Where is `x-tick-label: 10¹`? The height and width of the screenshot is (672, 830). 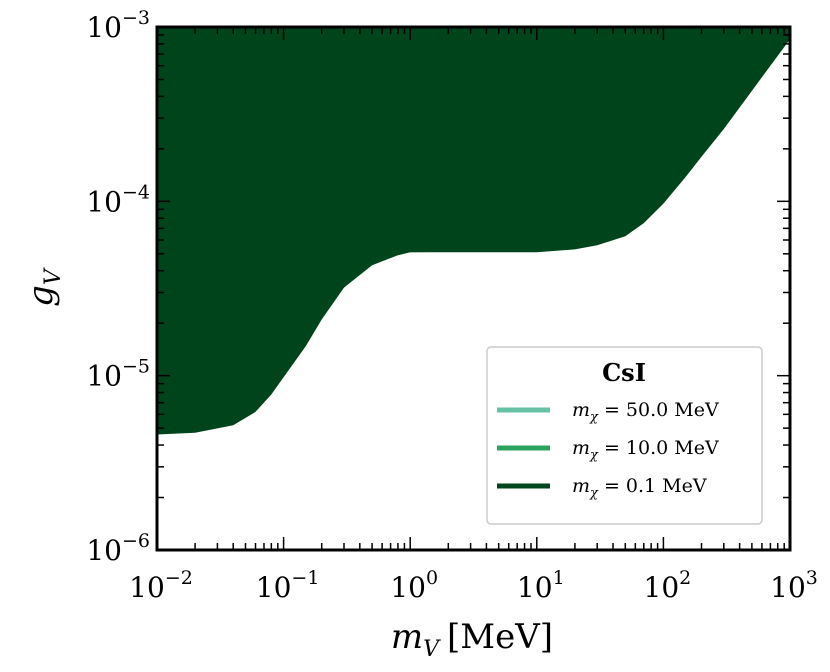
x-tick-label: 10¹ is located at coordinates (541, 585).